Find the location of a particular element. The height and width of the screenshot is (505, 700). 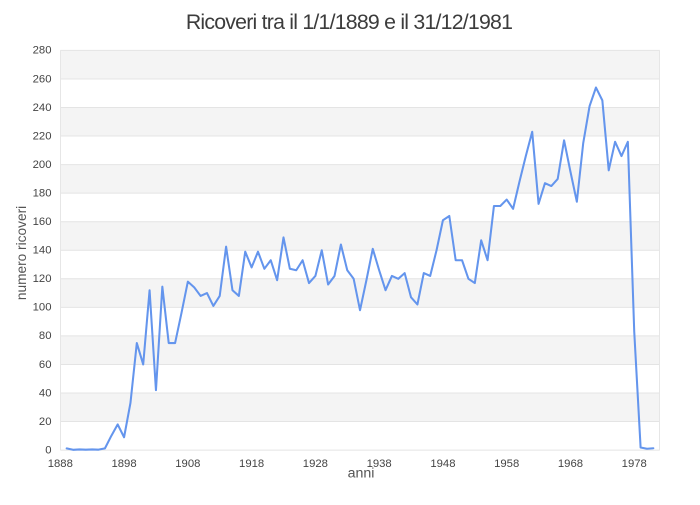

svg-text:Ricoveri tra il 1/1/1889 e il: Ricoveri tra il 1/1/1889 e il 31/12/1981 is located at coordinates (349, 22).